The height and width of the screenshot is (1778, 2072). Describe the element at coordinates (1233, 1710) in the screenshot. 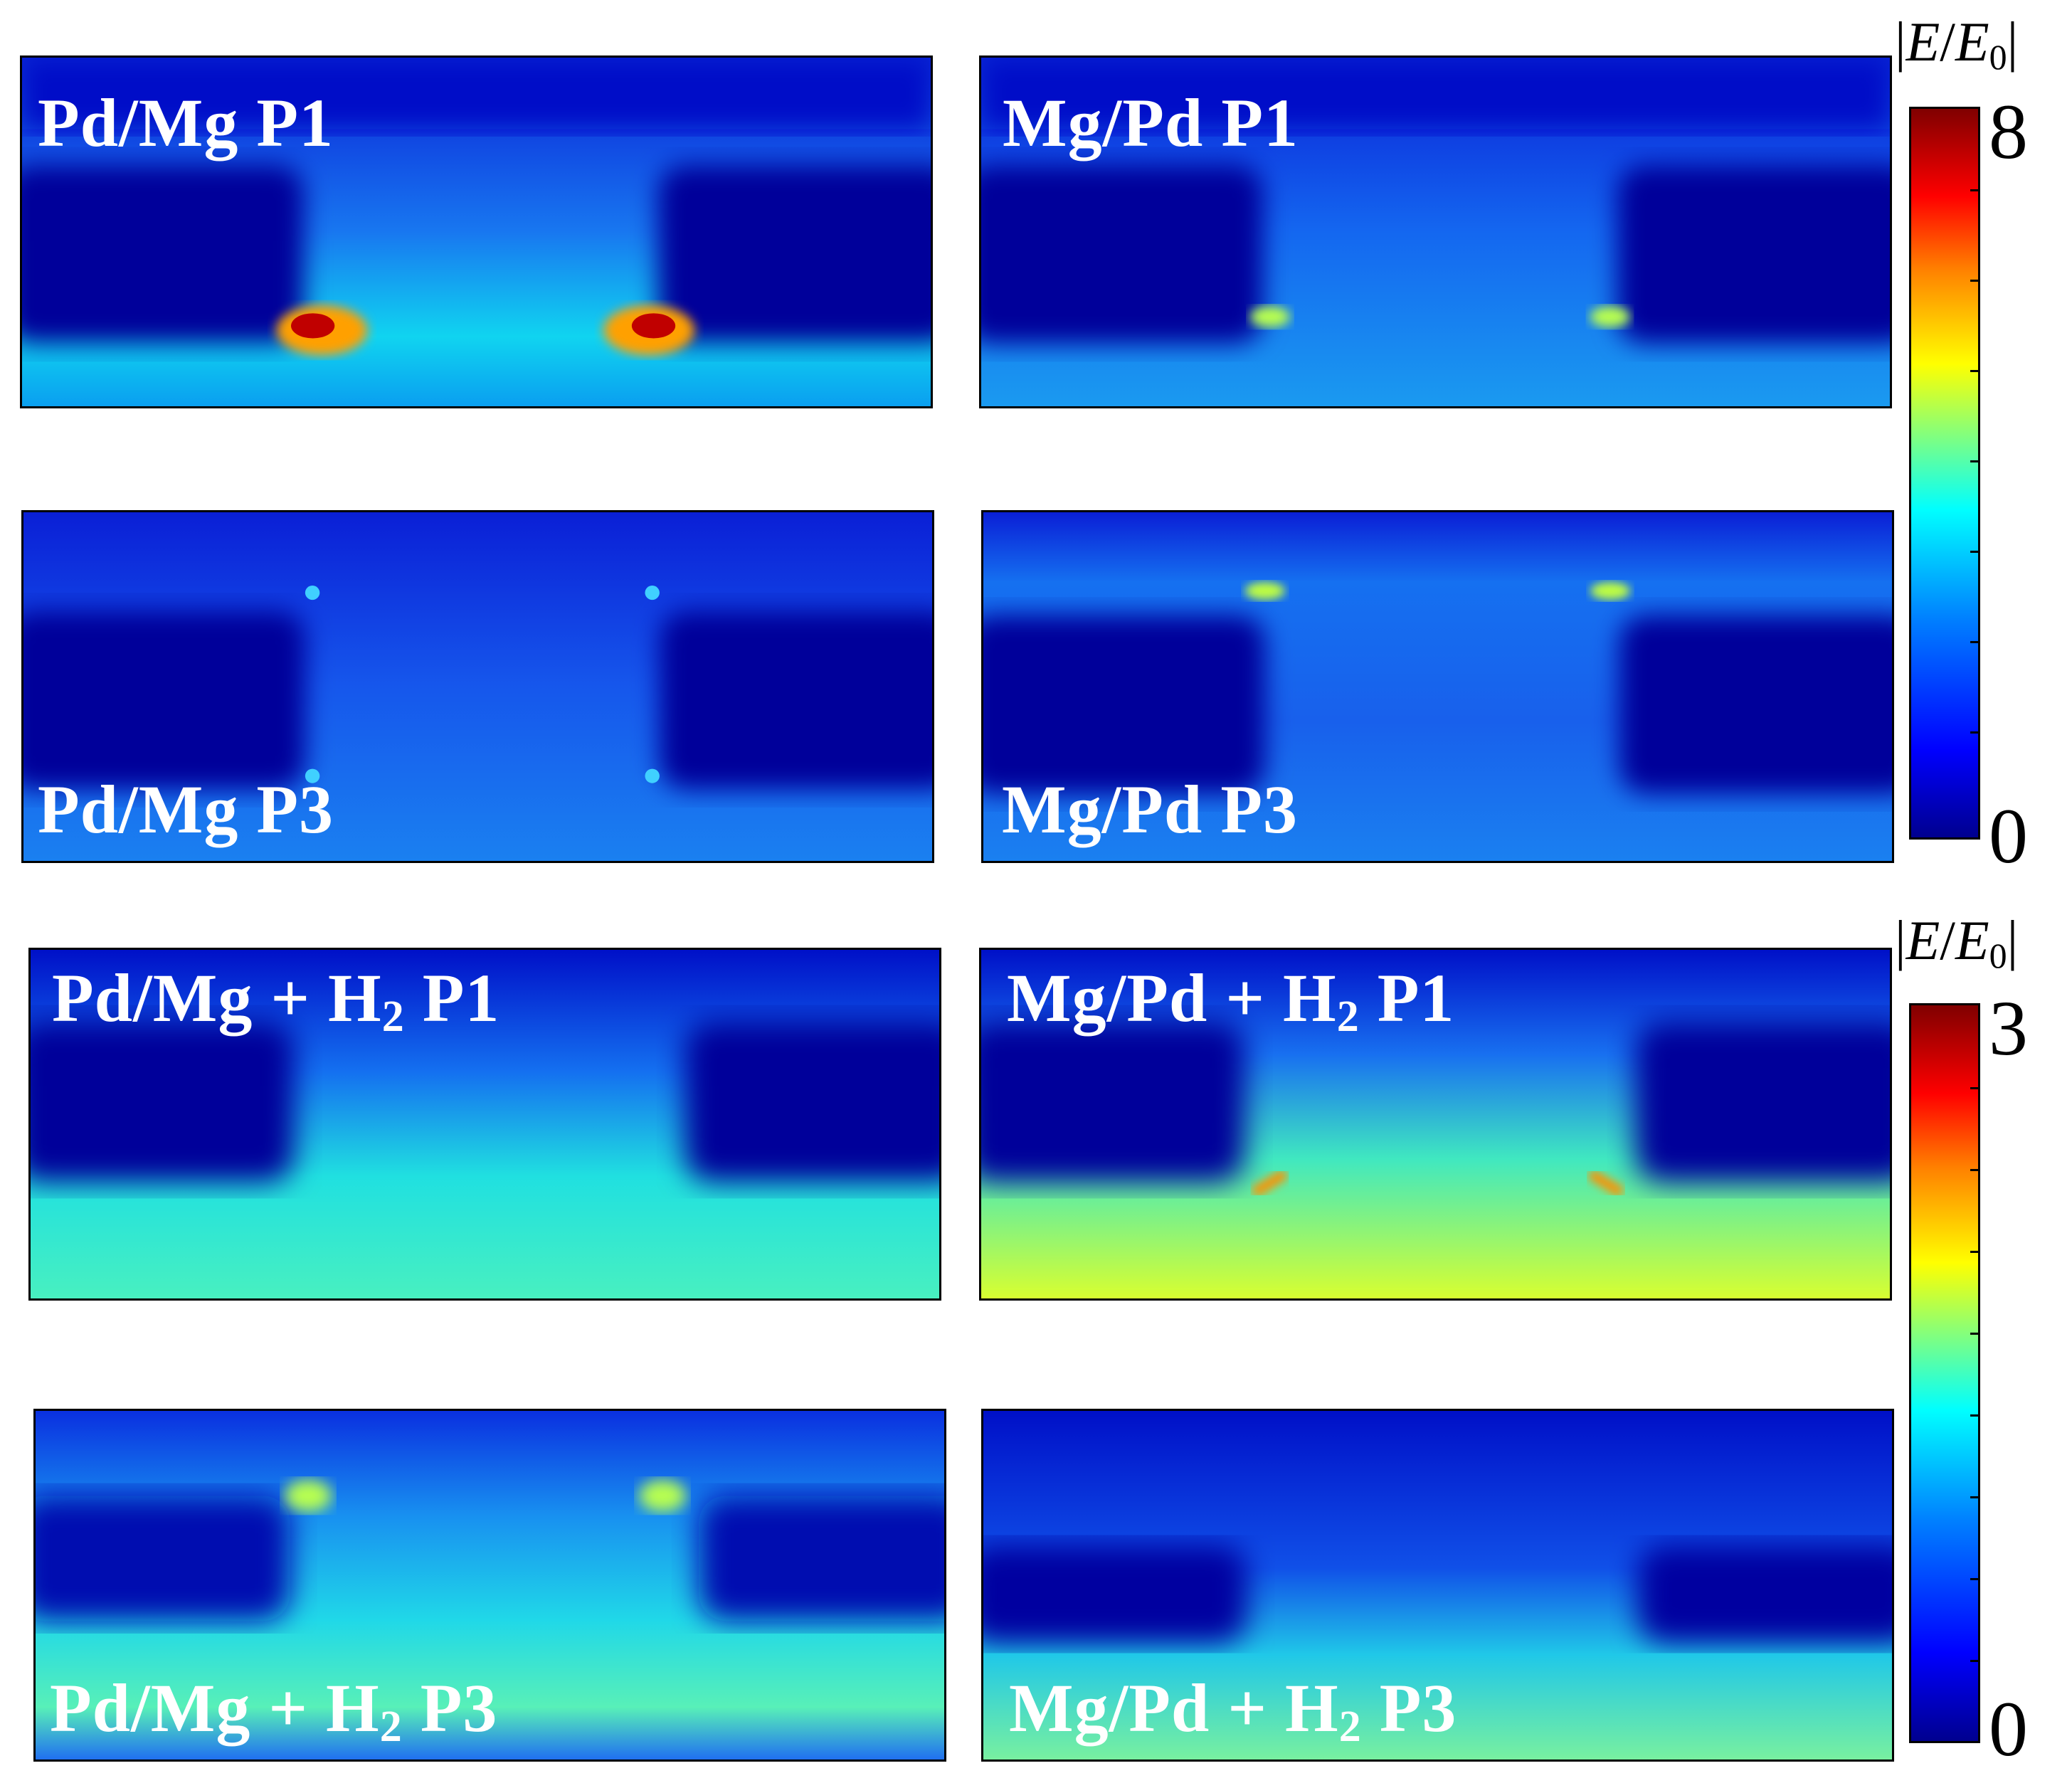

I see `panel-label: Mg/Pd + H2 P3` at that location.